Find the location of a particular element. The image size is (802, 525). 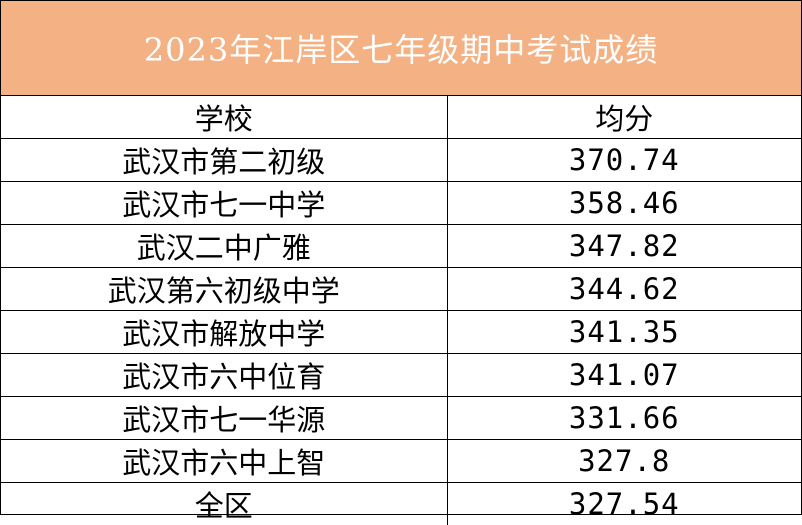

total-row: 全区 327.54 is located at coordinates (401, 504).